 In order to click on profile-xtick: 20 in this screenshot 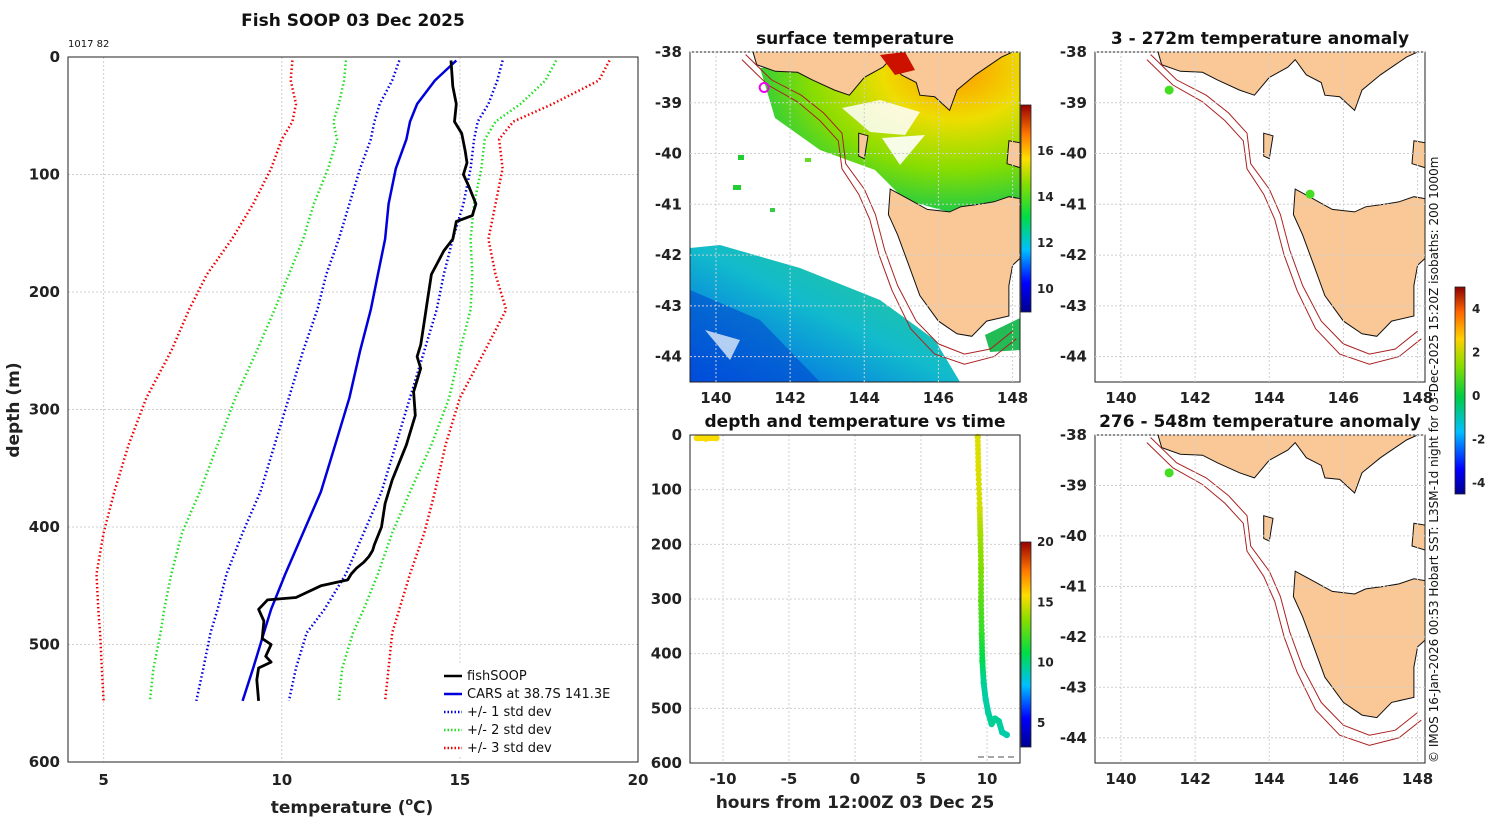, I will do `click(638, 780)`.